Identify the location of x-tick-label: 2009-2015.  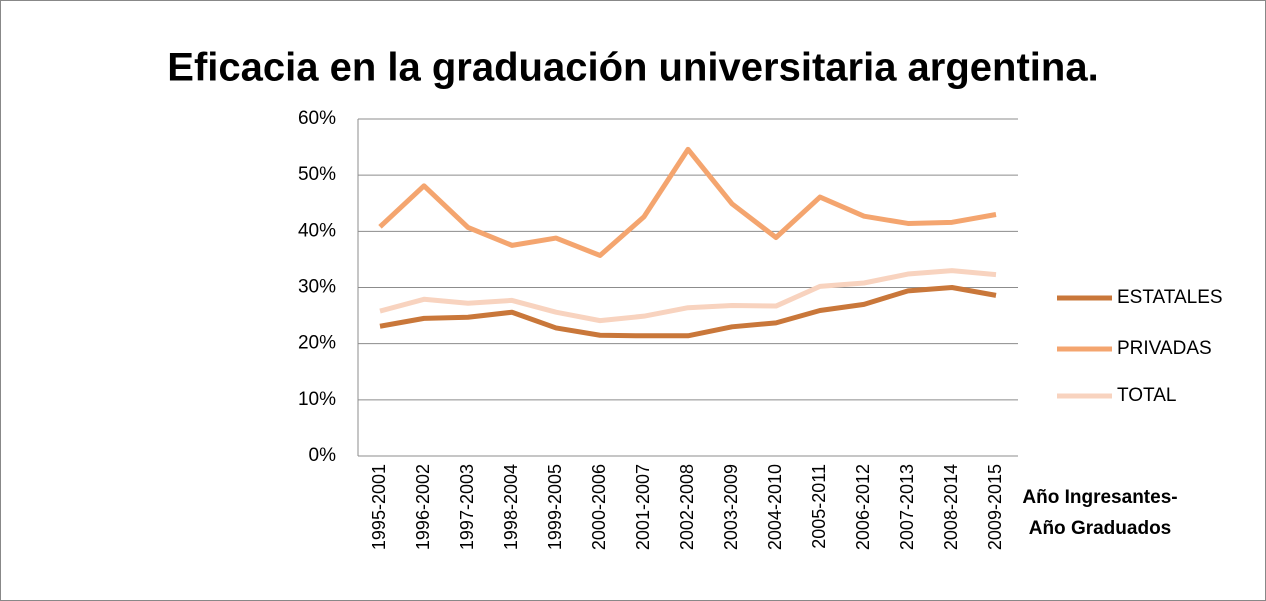
(995, 507).